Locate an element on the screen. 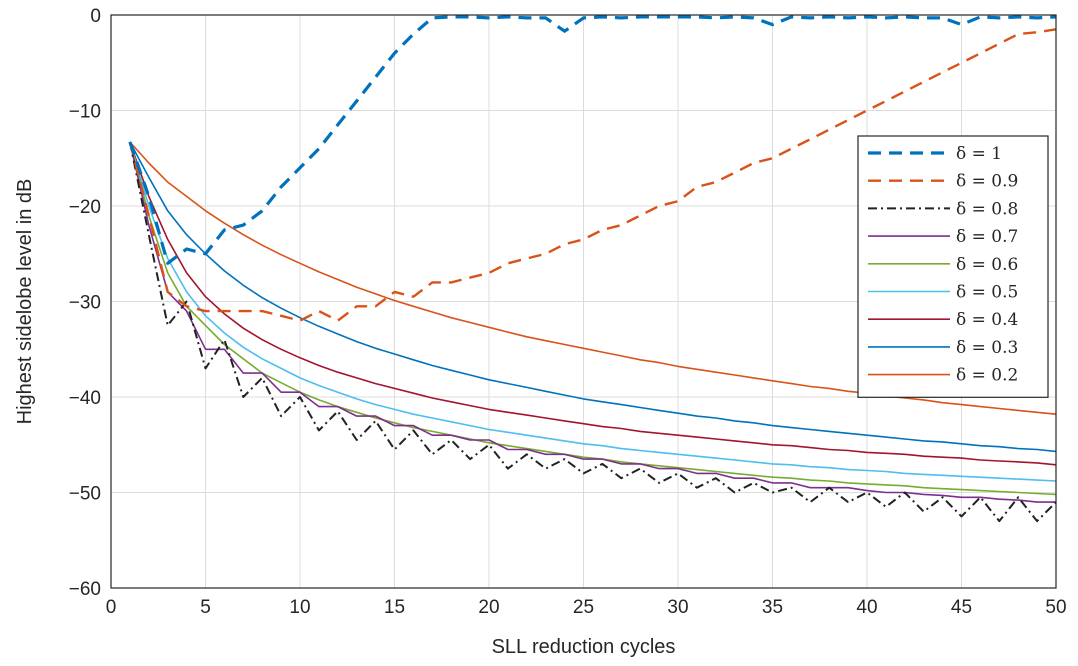 The width and height of the screenshot is (1078, 666). y-tick-label: −30 is located at coordinates (85, 303).